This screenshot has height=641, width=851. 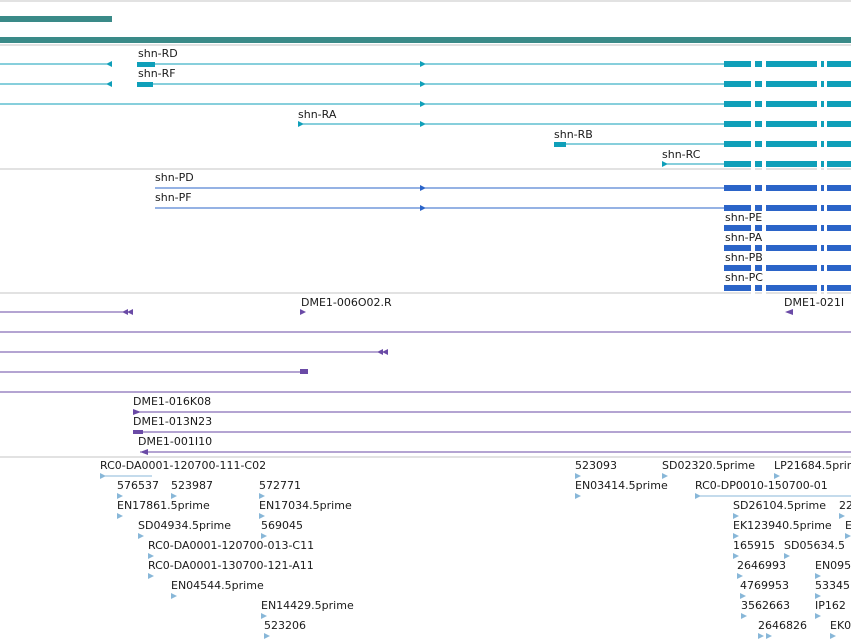 I want to click on est-label: E, so click(x=848, y=525).